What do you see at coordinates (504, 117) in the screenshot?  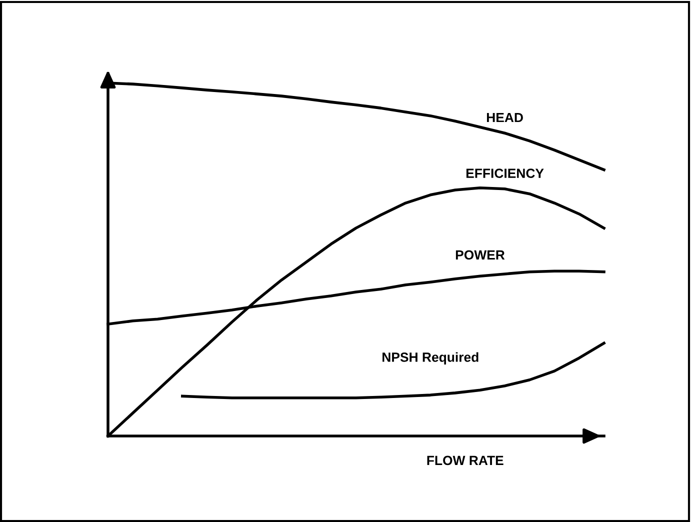 I see `series-label: HEAD` at bounding box center [504, 117].